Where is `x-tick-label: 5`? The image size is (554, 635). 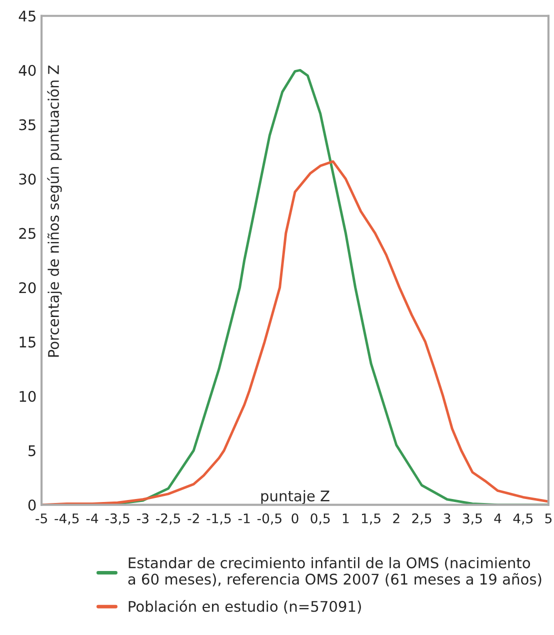
x-tick-label: 5 is located at coordinates (548, 519).